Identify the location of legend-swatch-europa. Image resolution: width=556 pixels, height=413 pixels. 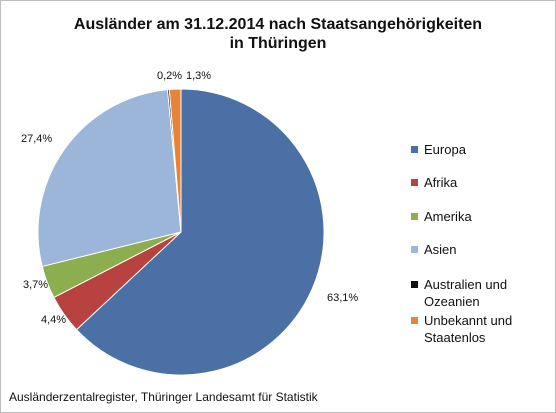
(414, 149).